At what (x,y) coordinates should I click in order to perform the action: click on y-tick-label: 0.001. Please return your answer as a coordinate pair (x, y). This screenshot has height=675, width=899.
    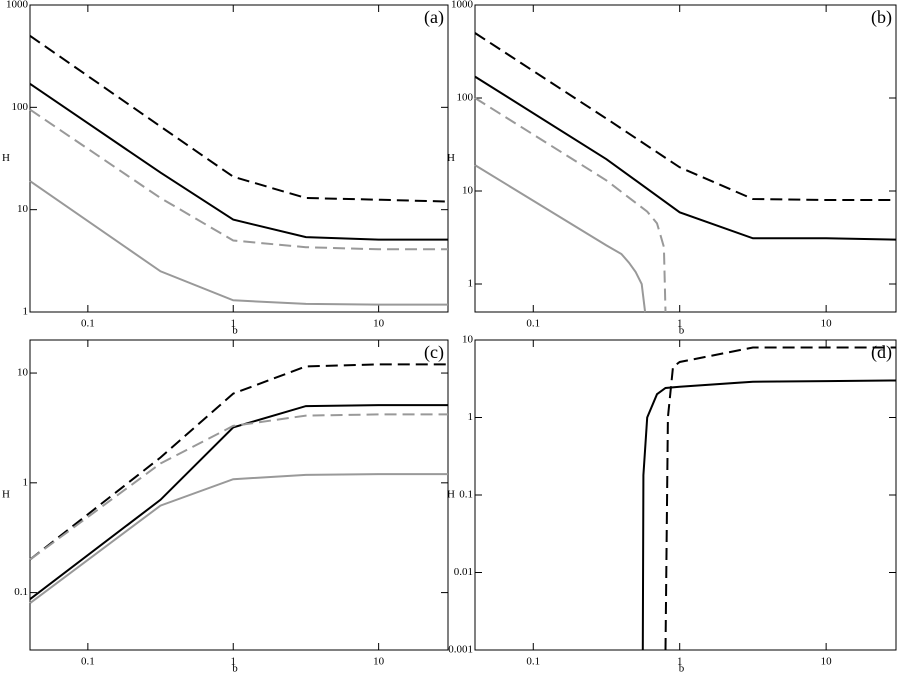
    Looking at the image, I should click on (460, 650).